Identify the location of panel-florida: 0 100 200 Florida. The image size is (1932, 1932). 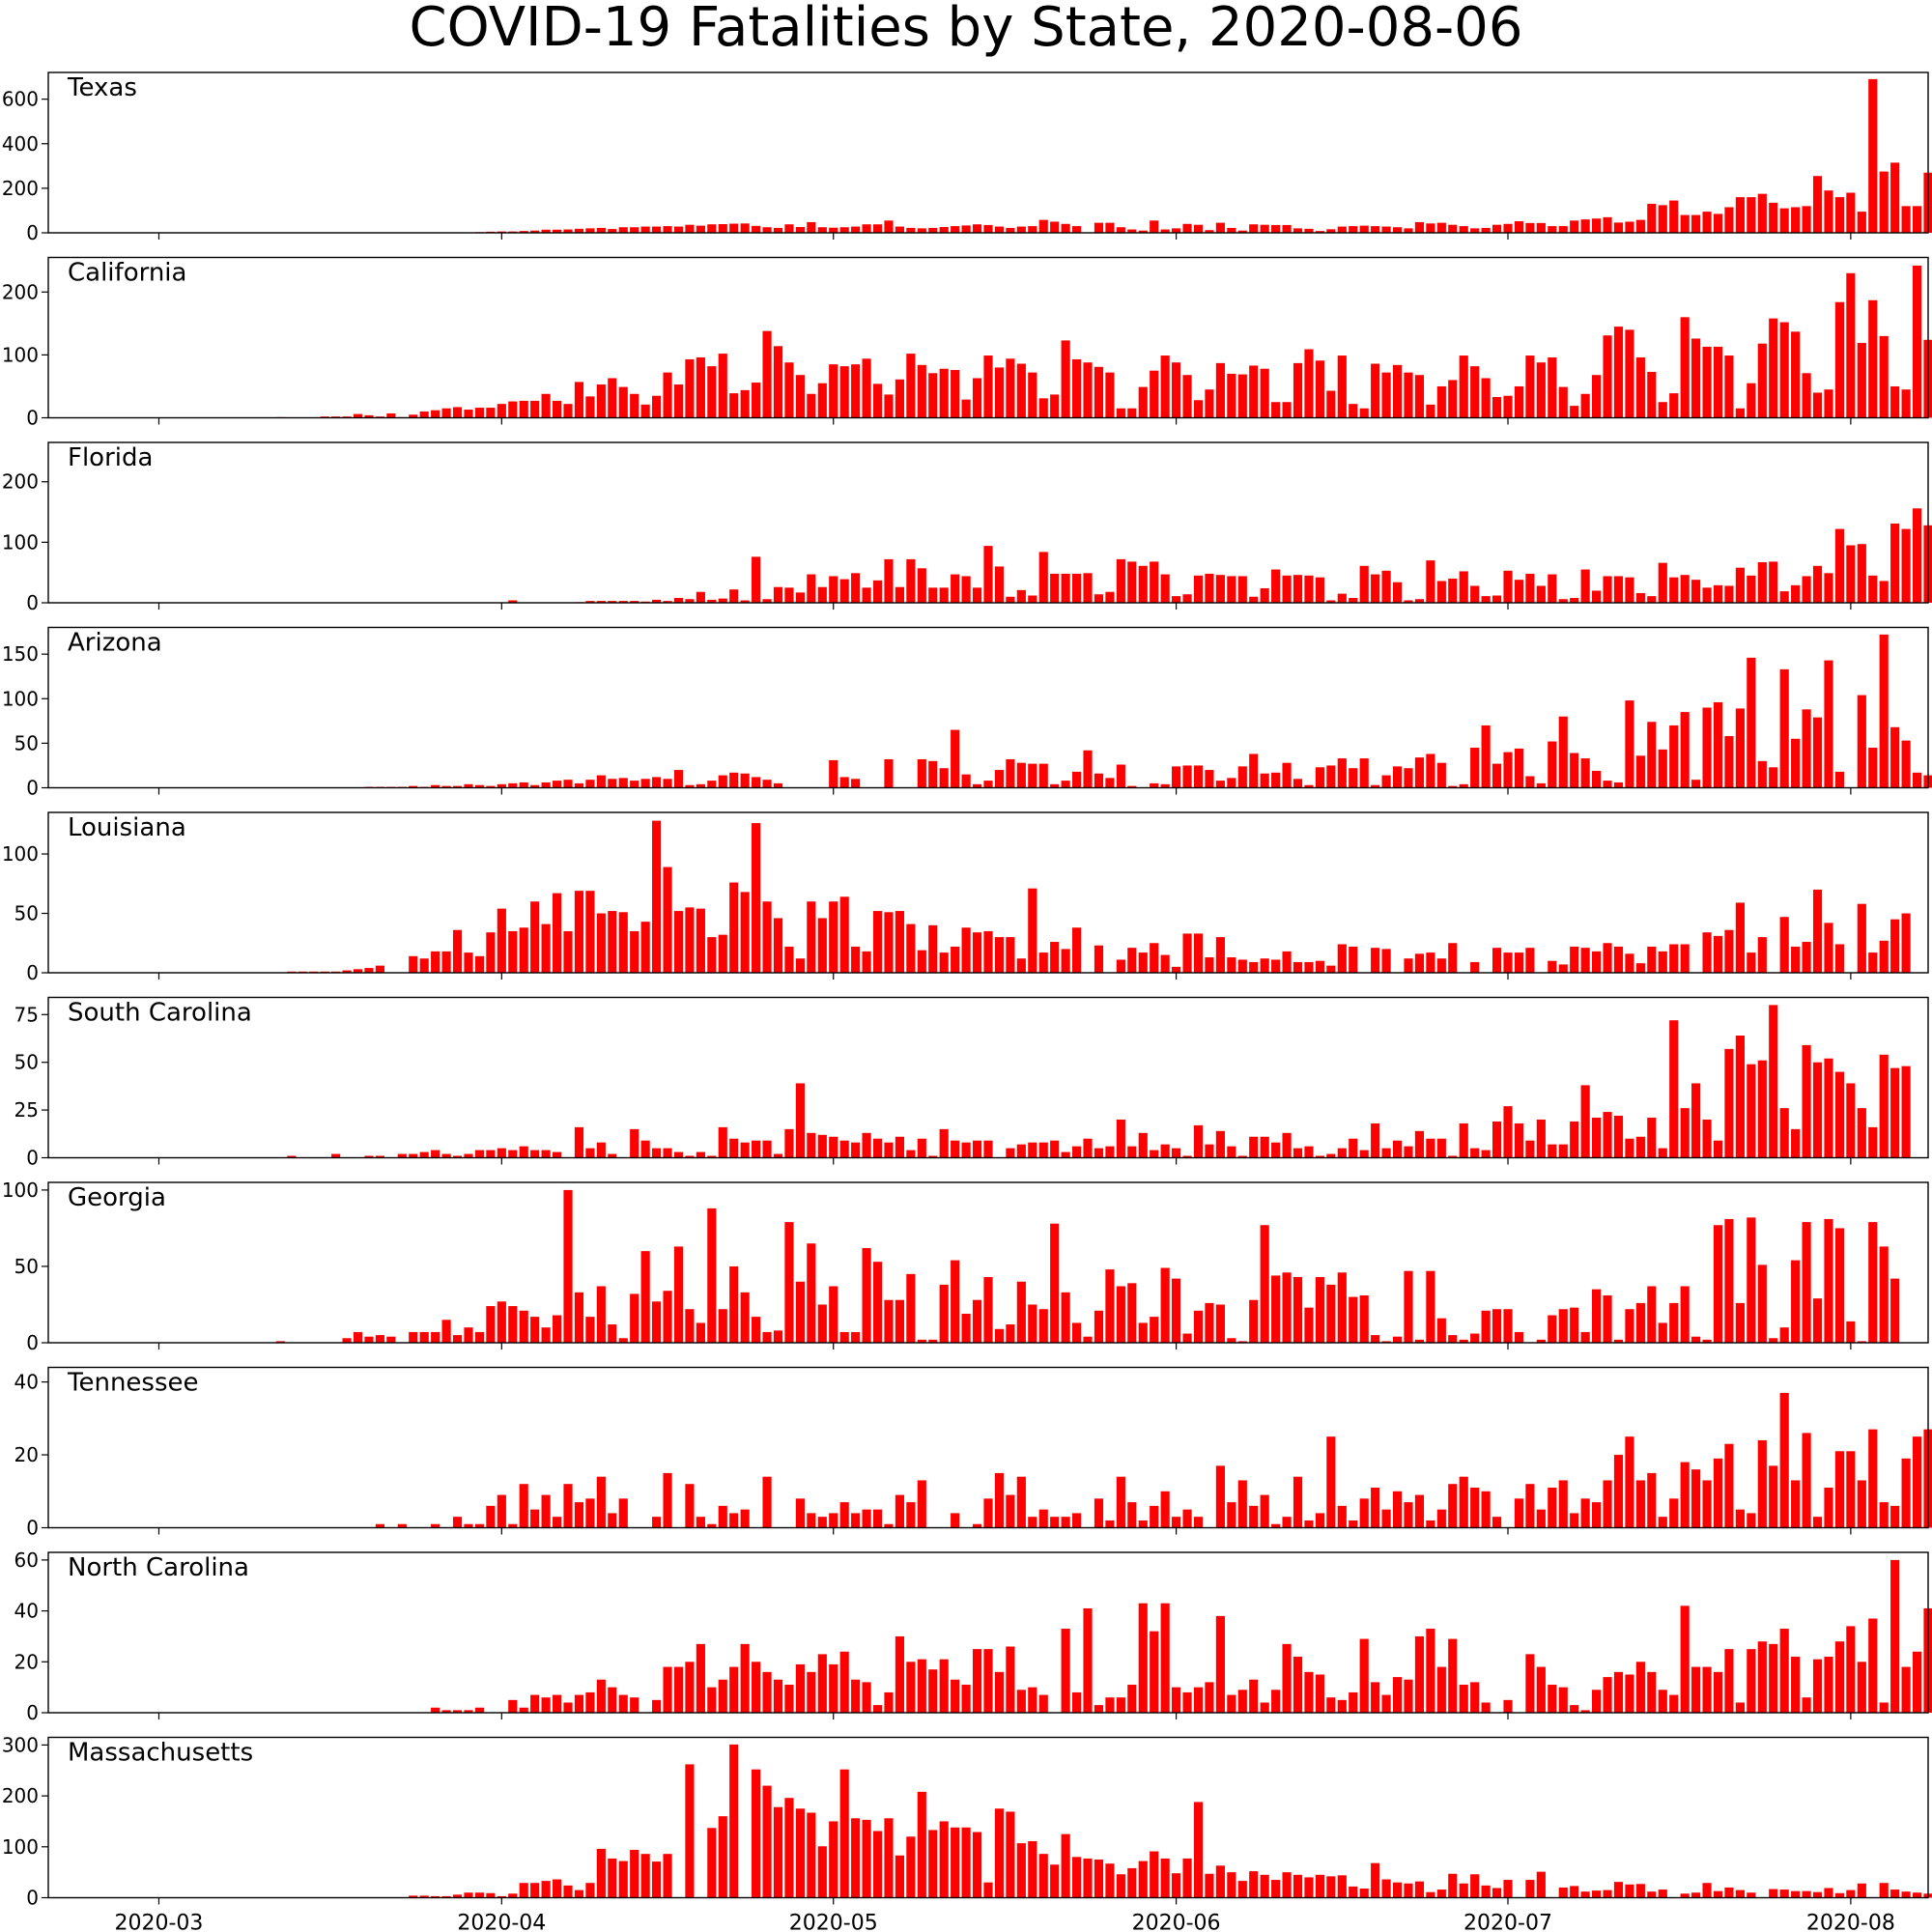
(967, 527).